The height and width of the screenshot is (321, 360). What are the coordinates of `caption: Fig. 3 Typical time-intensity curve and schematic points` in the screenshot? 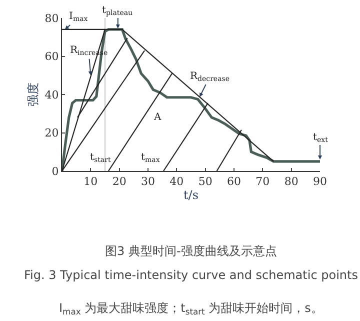 It's located at (191, 275).